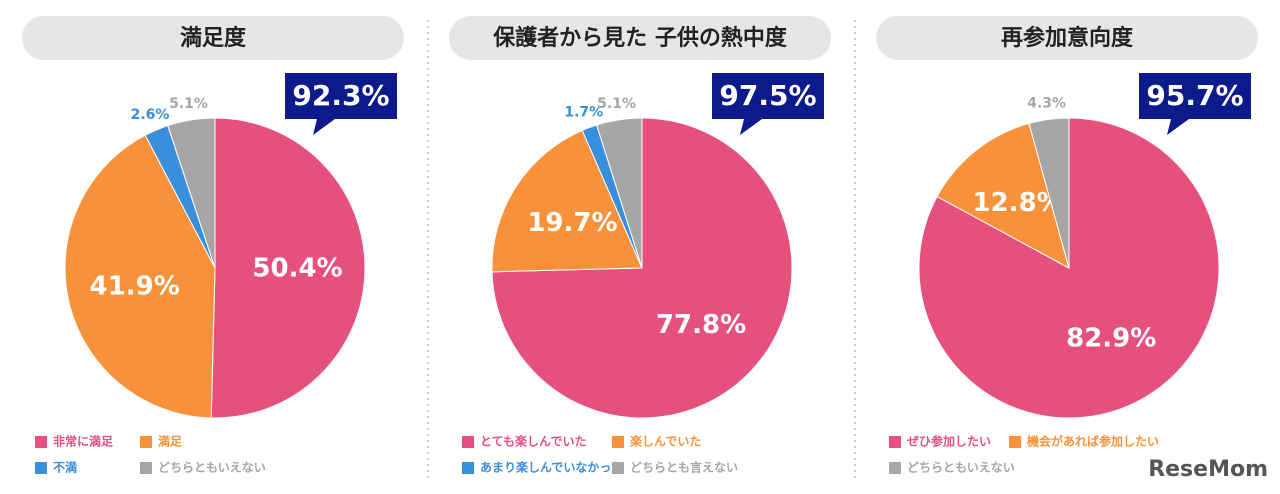 The height and width of the screenshot is (494, 1280). What do you see at coordinates (340, 95) in the screenshot?
I see `callout-text: 92.3%` at bounding box center [340, 95].